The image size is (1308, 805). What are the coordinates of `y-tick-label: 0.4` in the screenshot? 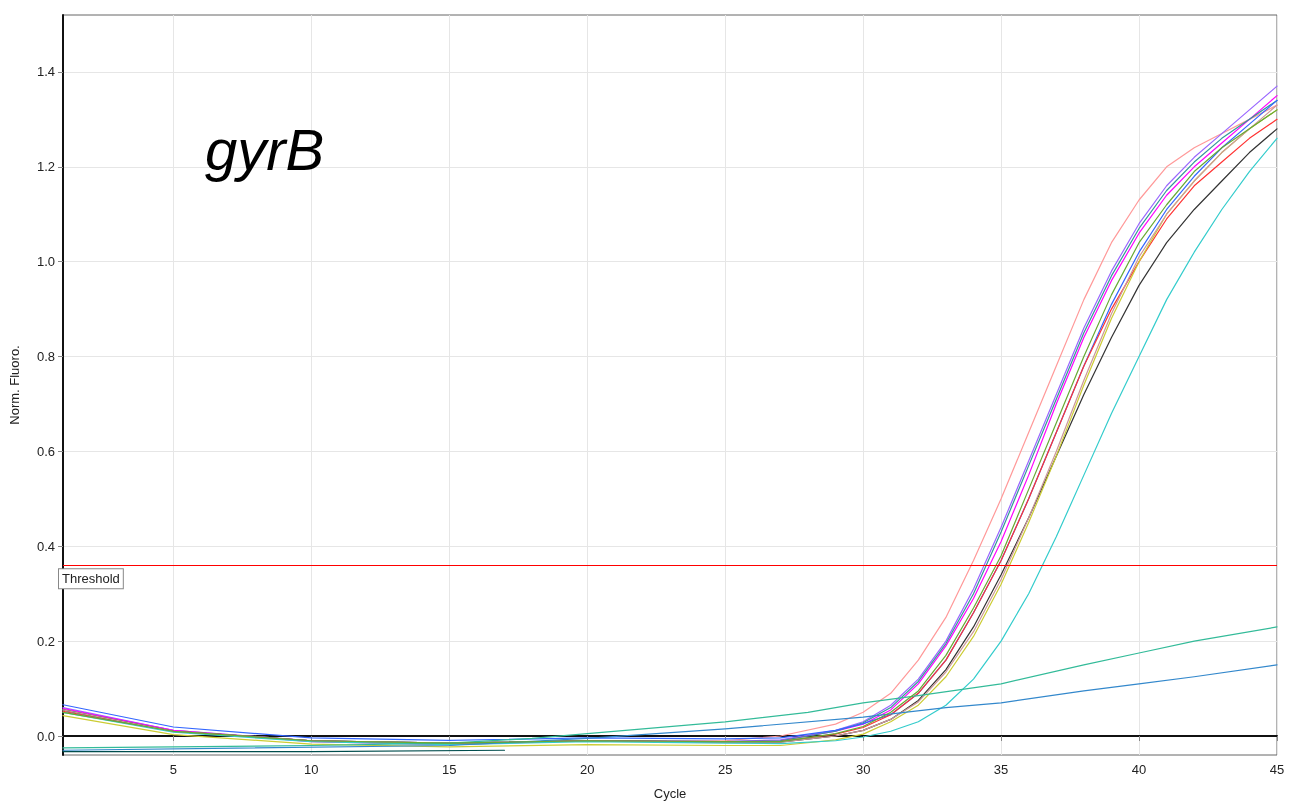 It's located at (45, 546).